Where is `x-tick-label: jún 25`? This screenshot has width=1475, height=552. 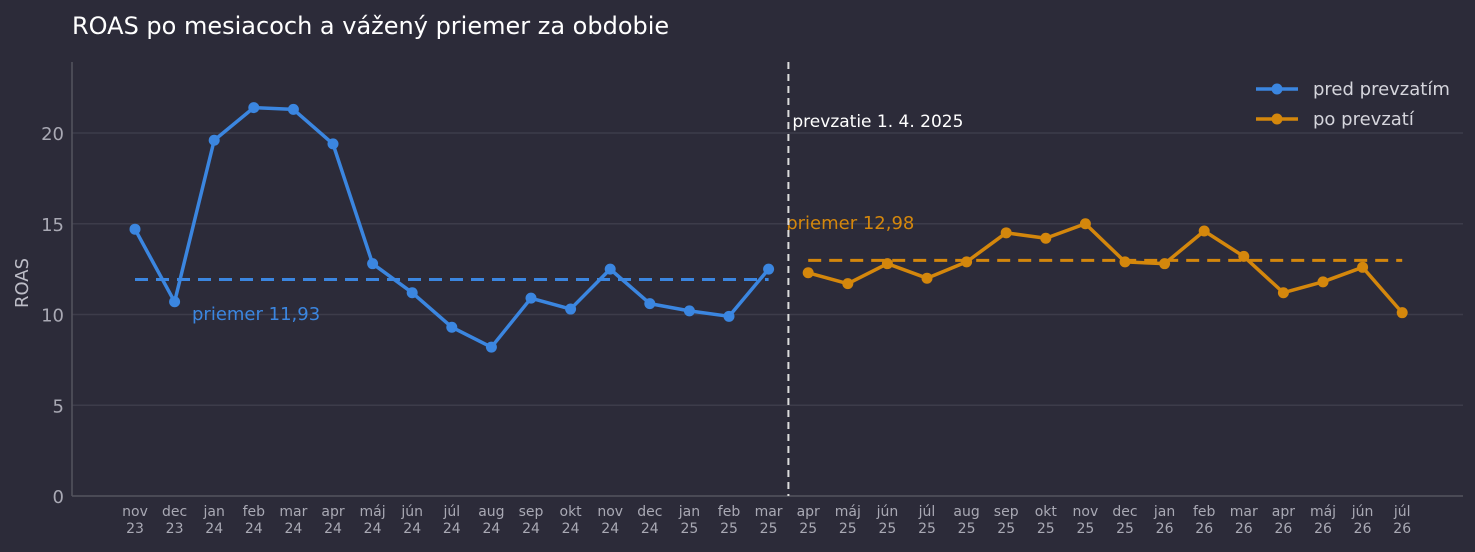
x-tick-label: jún 25 is located at coordinates (887, 520).